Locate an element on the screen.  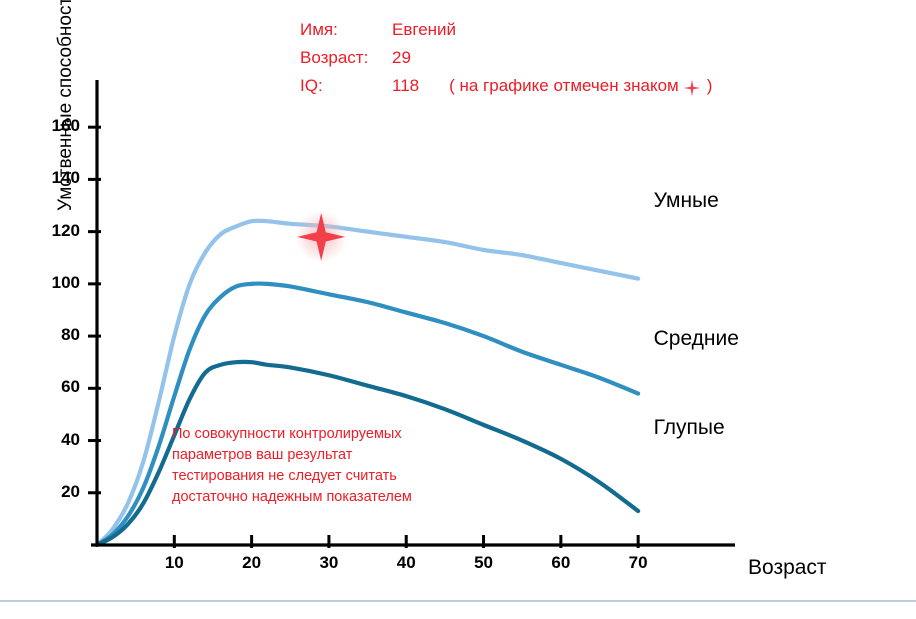
y-tick-label: 40 is located at coordinates (70, 439).